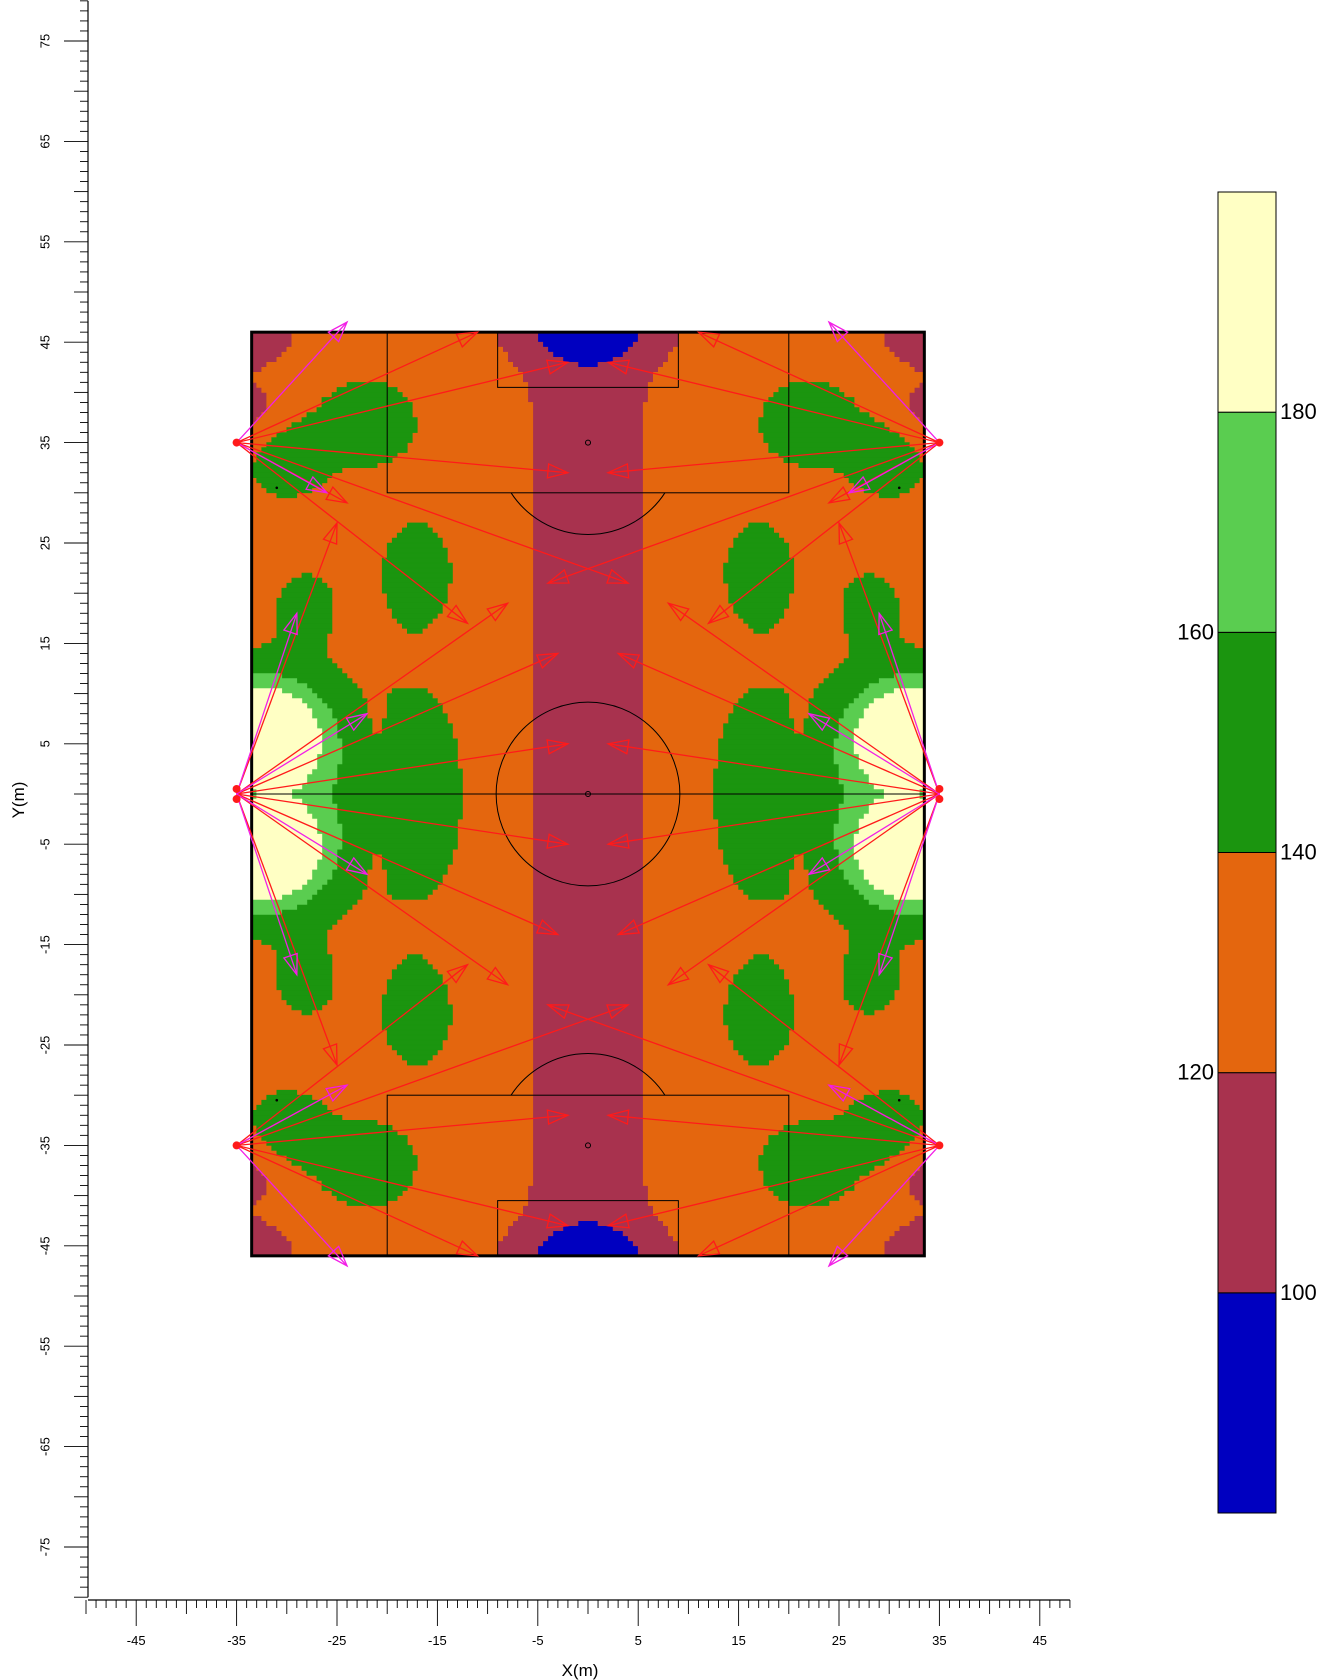  What do you see at coordinates (236, 1640) in the screenshot?
I see `x-tick-label: -35` at bounding box center [236, 1640].